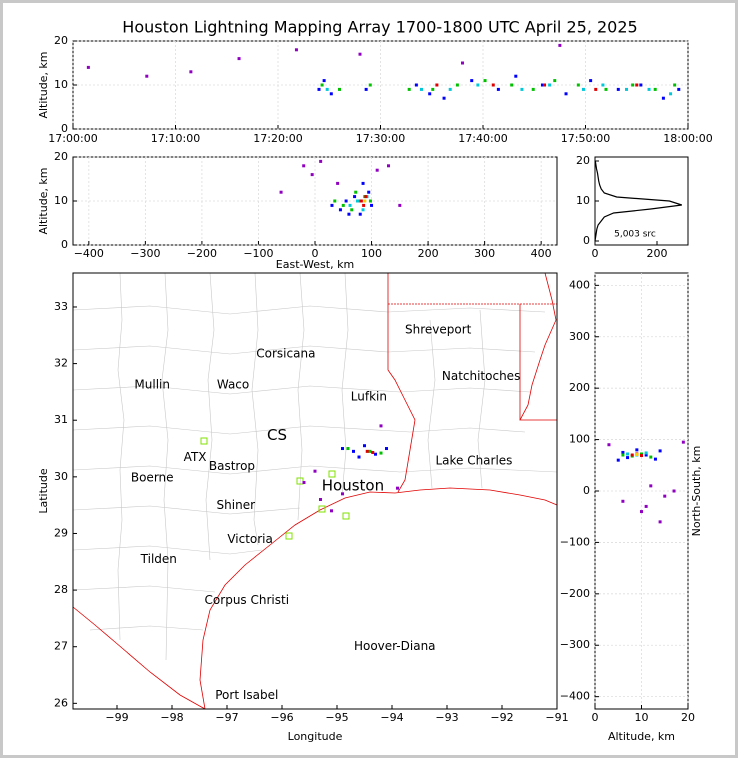 This screenshot has width=738, height=758. I want to click on y-axis-label: North-South, km, so click(696, 491).